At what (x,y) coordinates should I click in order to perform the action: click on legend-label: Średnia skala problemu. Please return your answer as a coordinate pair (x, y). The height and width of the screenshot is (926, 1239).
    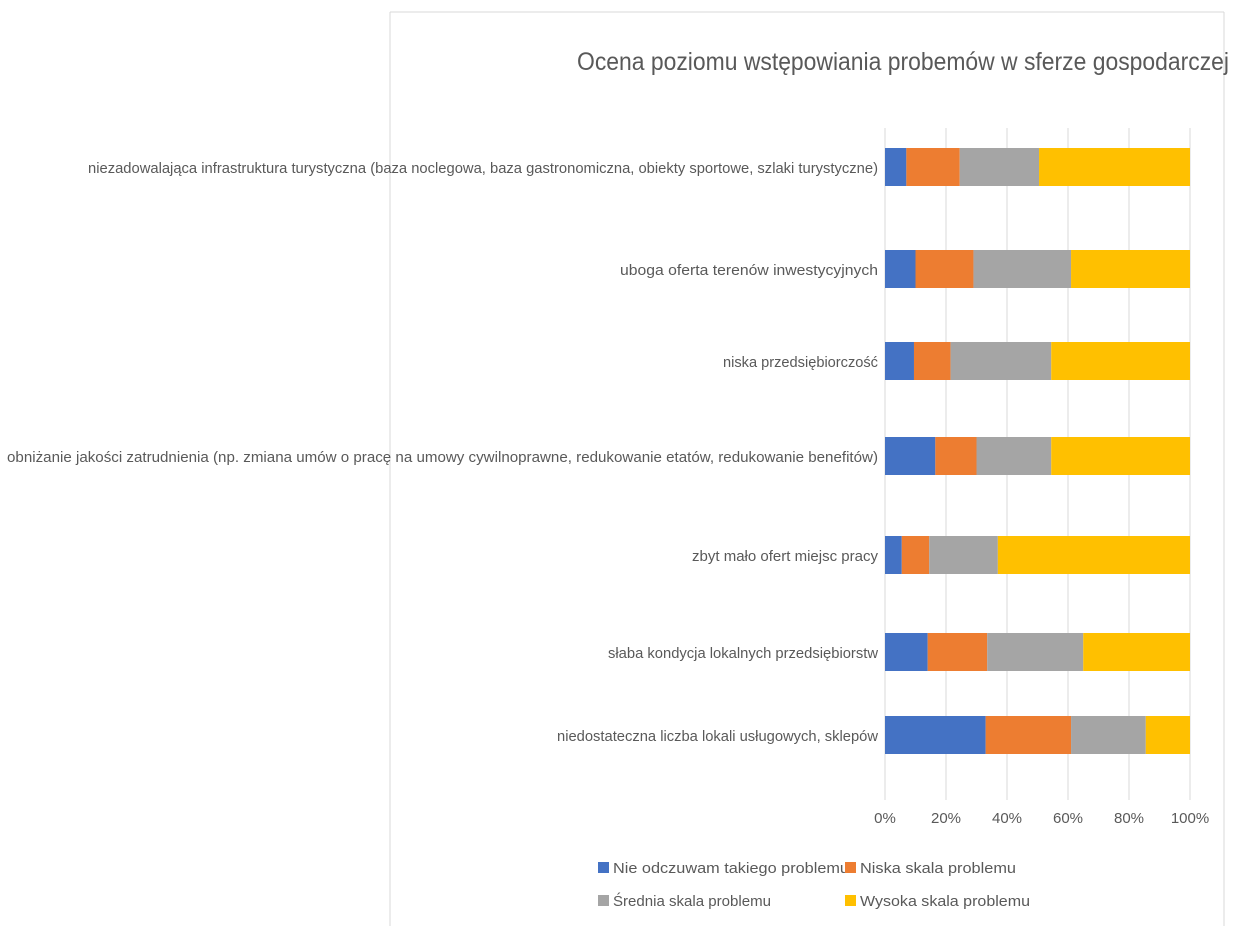
    Looking at the image, I should click on (692, 901).